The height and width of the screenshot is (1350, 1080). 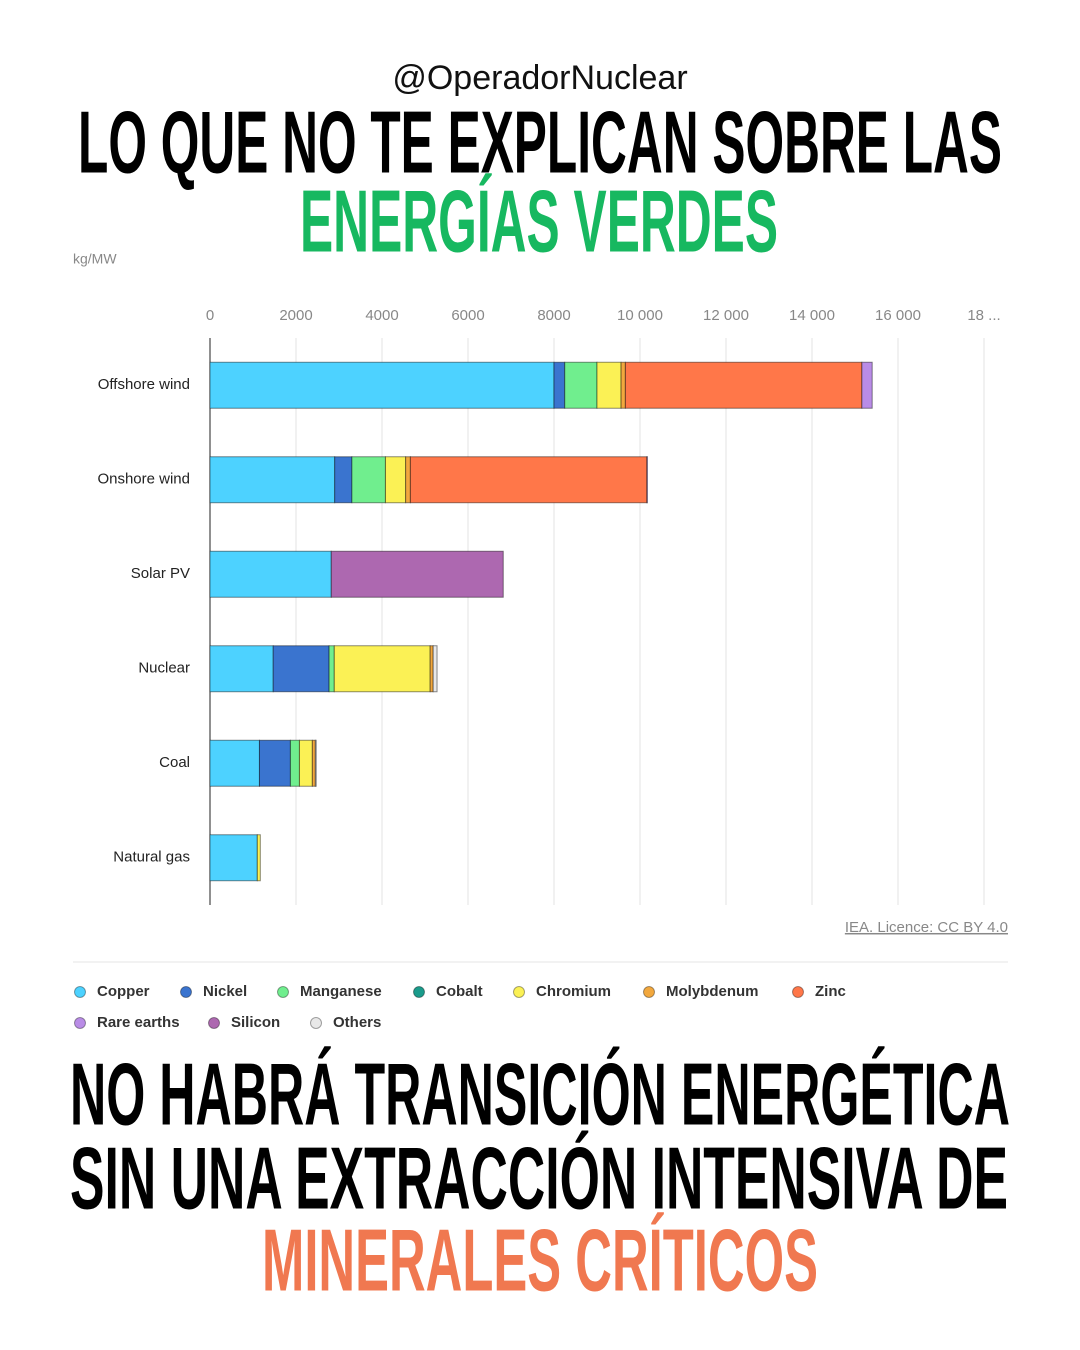 I want to click on footer: MINERALES CRÍTICOS, so click(x=540, y=1259).